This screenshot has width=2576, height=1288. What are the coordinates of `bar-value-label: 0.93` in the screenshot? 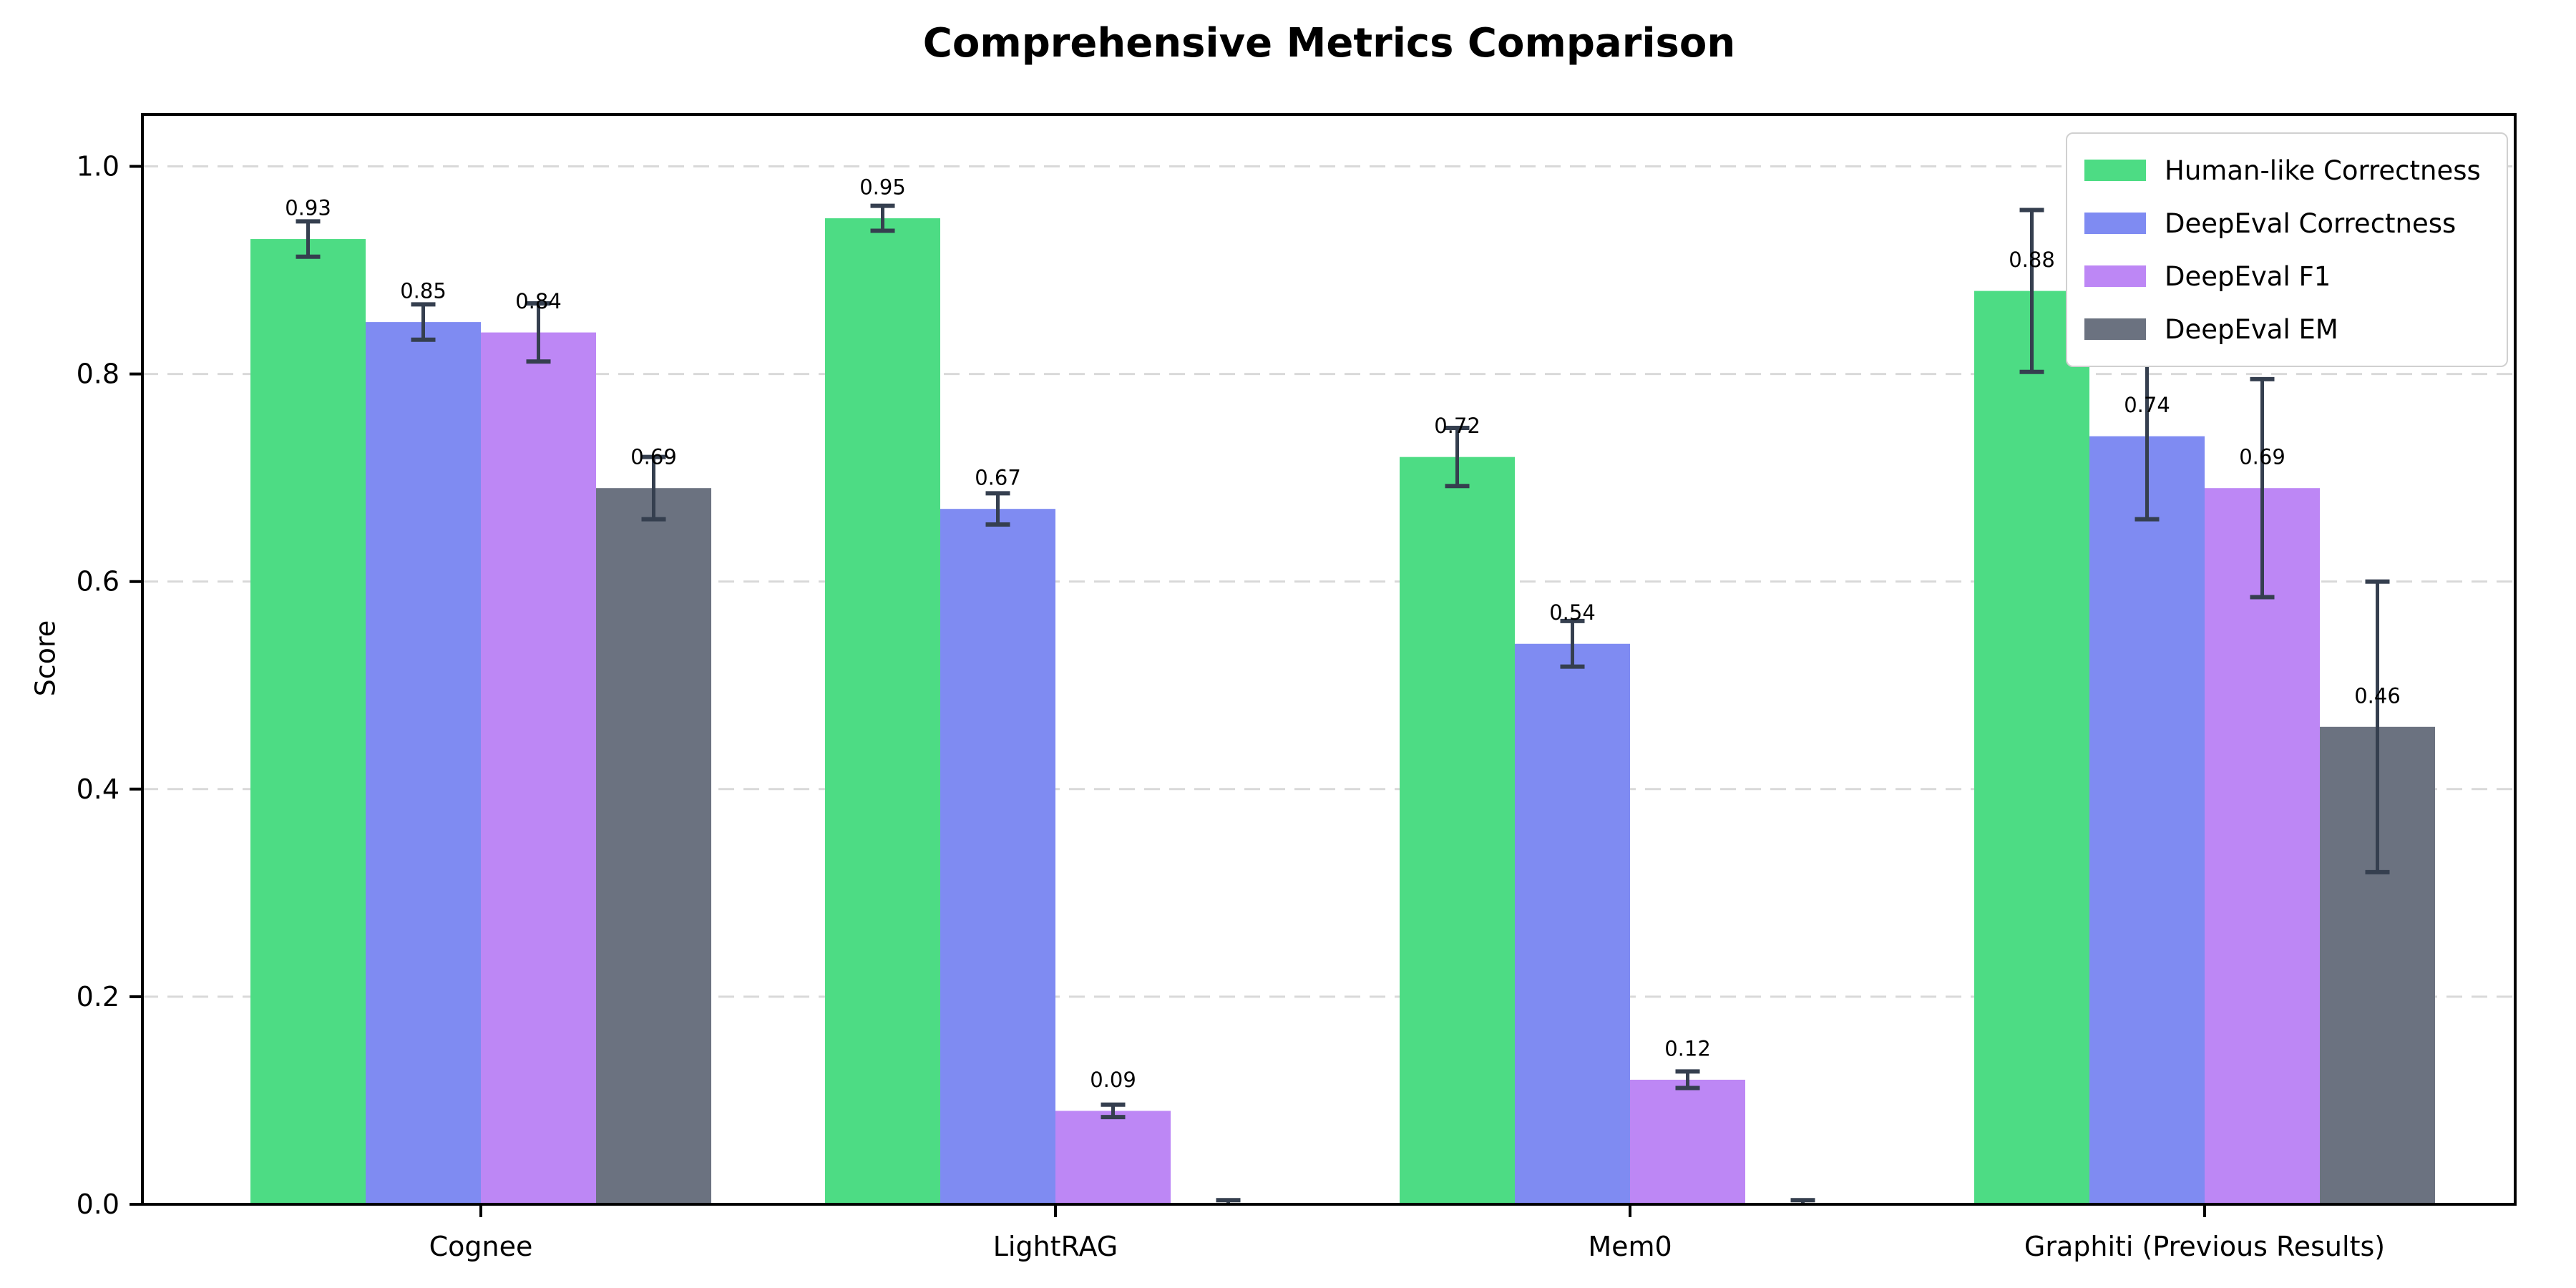 It's located at (308, 208).